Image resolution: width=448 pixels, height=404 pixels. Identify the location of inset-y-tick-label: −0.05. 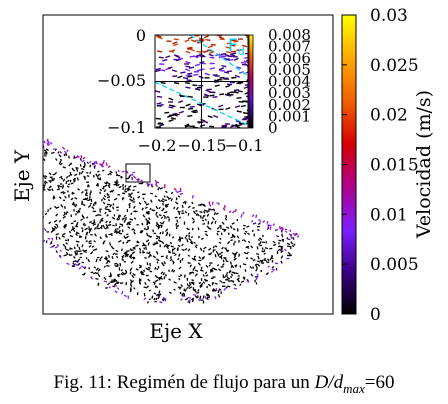
(121, 80).